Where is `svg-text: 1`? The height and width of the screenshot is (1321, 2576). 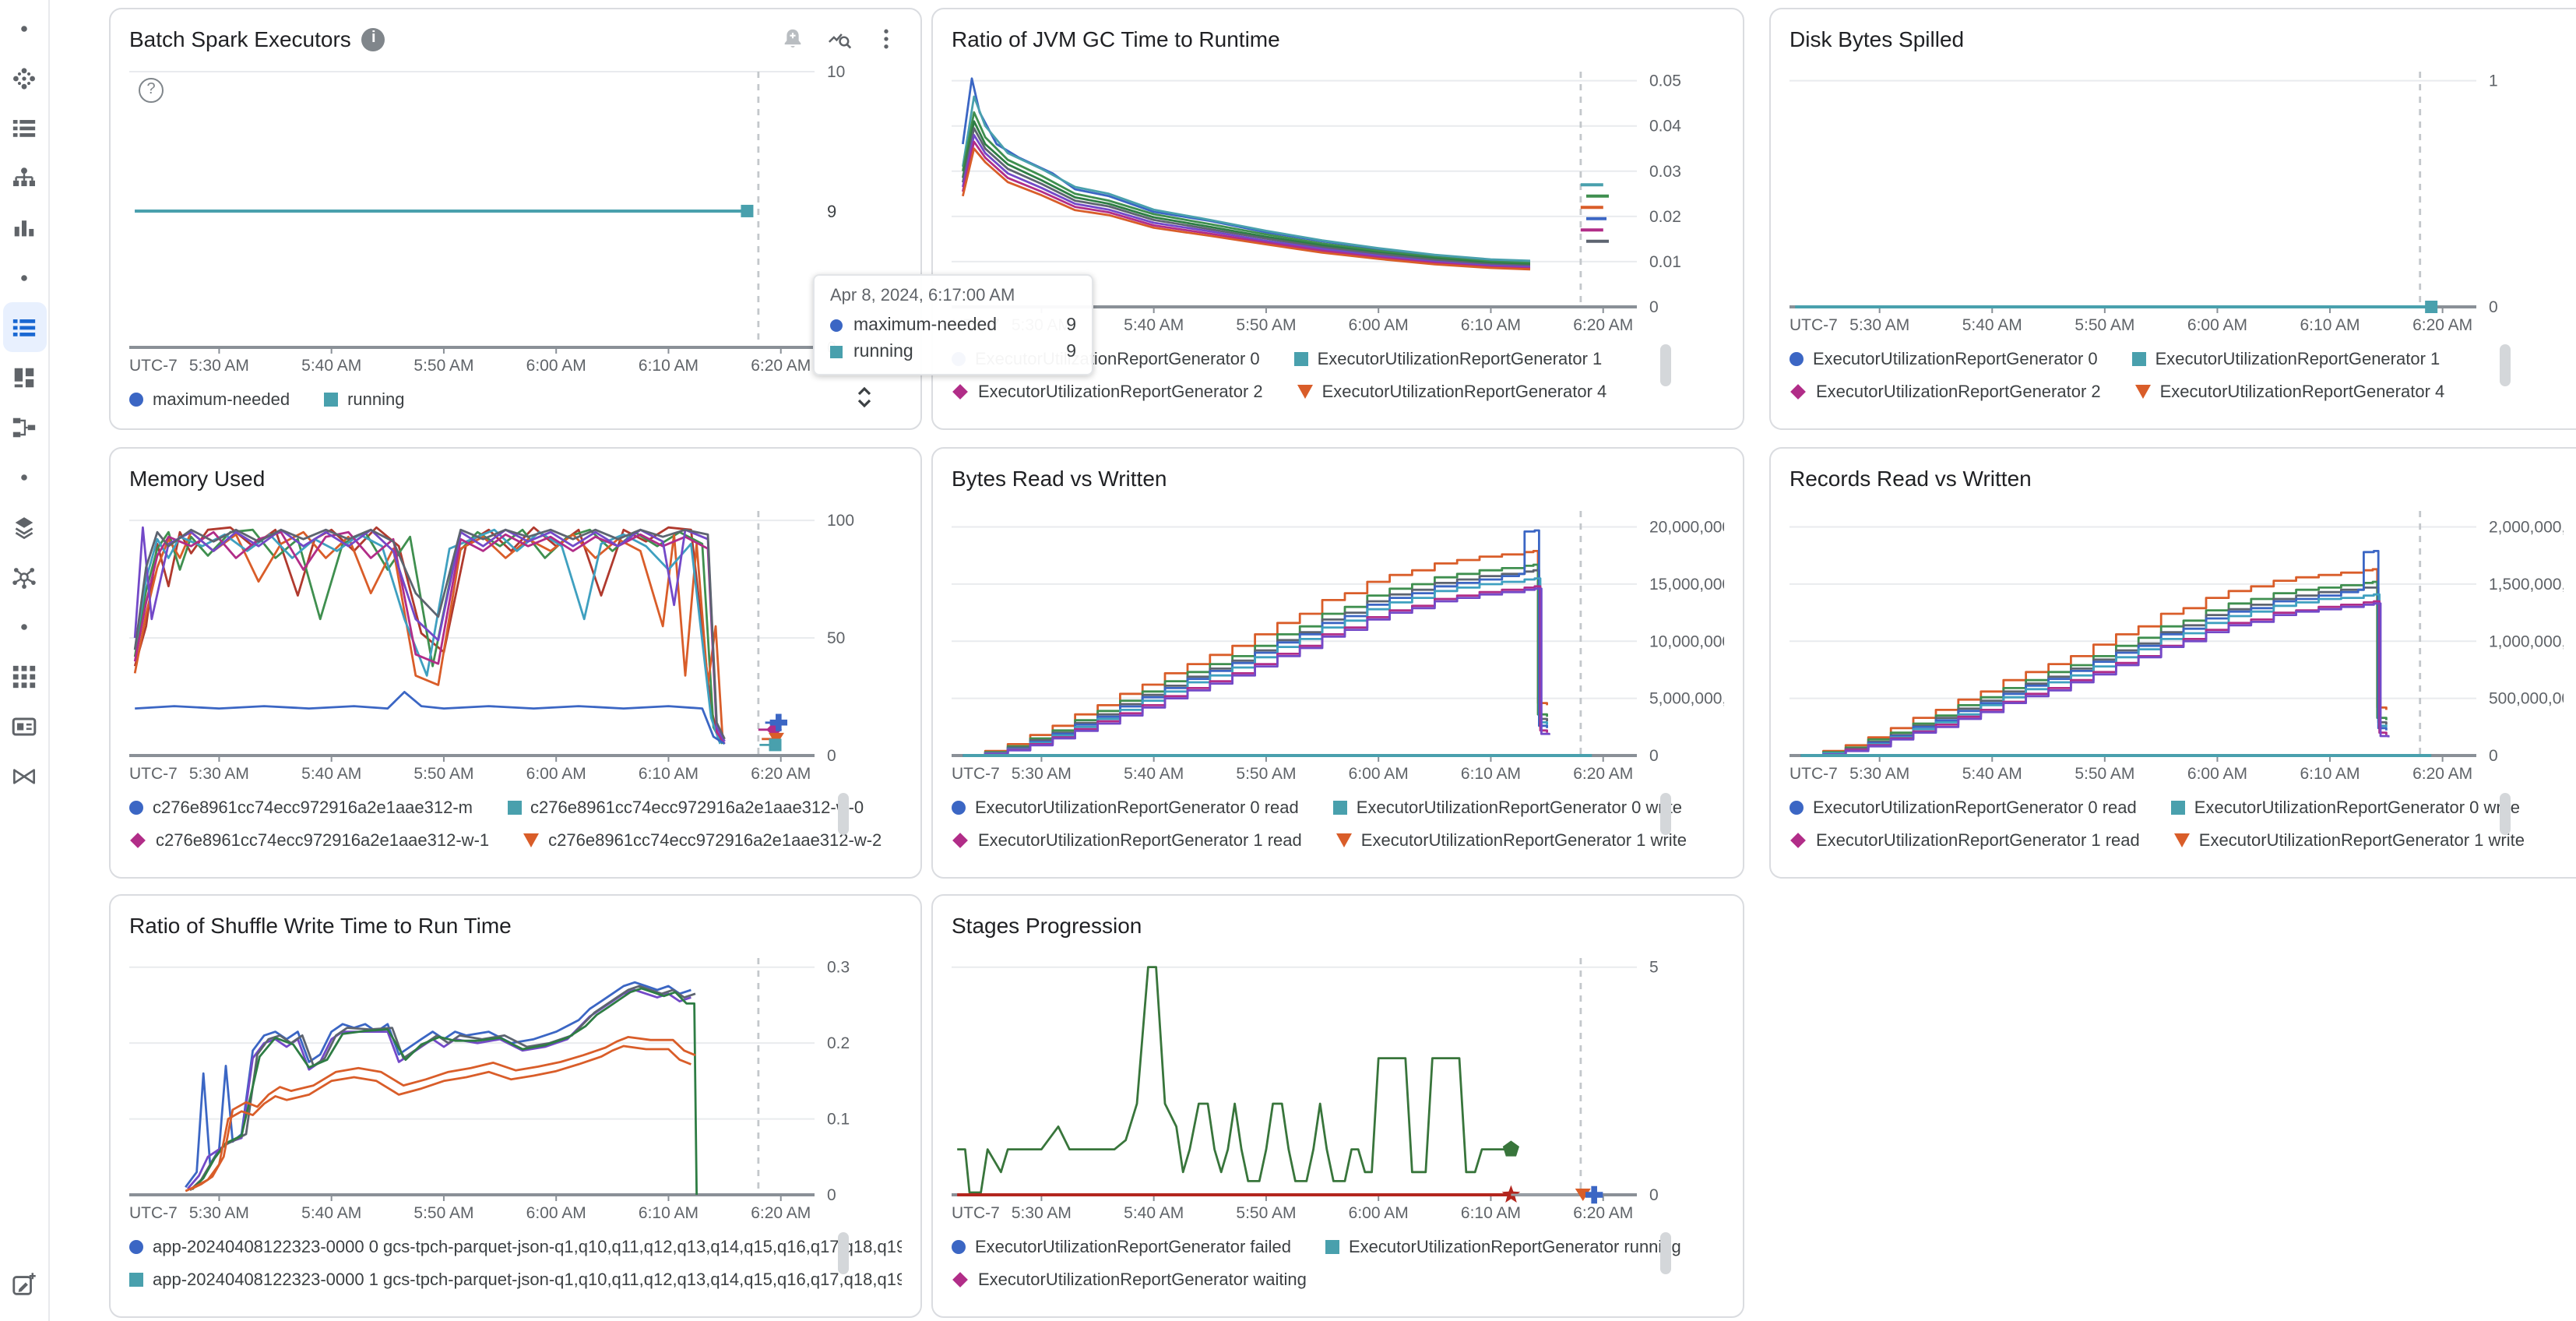 svg-text: 1 is located at coordinates (2493, 81).